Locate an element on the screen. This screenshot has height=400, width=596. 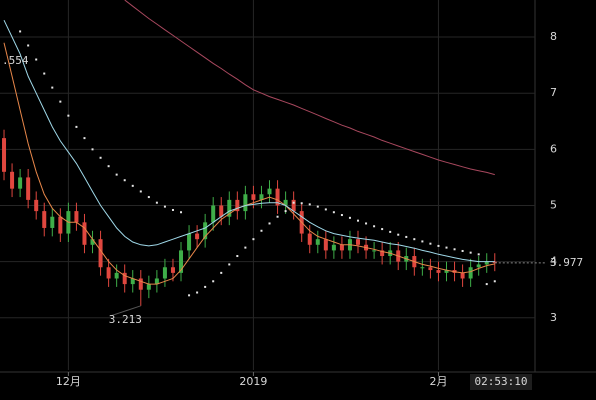
y-tick-label: 7 is located at coordinates (553, 92).